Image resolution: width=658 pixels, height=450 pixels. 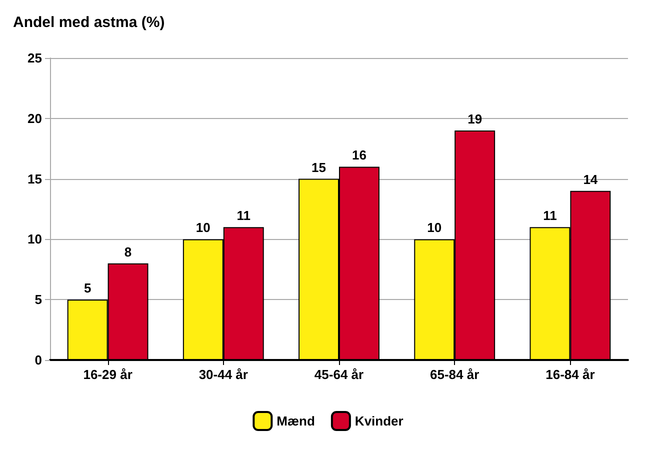 I want to click on data-label: 14, so click(x=590, y=179).